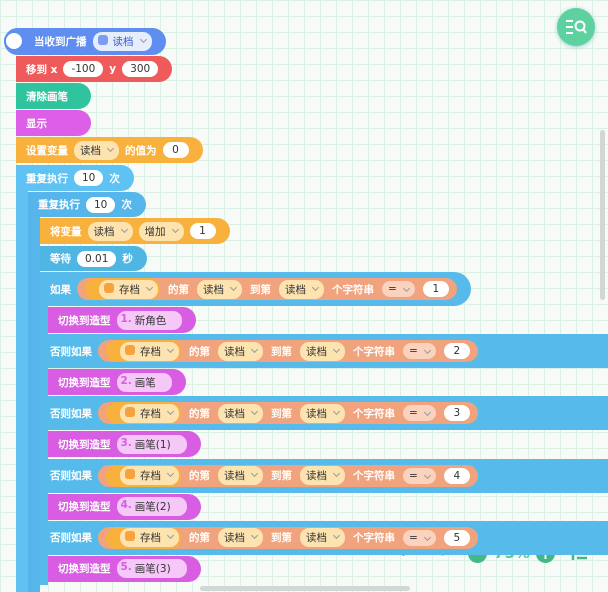 Image resolution: width=608 pixels, height=592 pixels. I want to click on costume-dropdown: 2. 画笔, so click(144, 382).